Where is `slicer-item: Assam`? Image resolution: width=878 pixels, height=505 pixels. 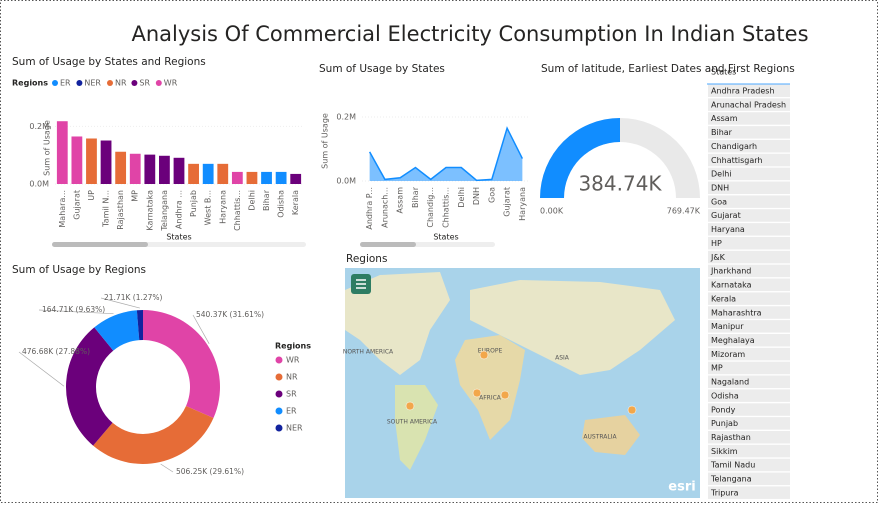
slicer-item: Assam is located at coordinates (724, 118).